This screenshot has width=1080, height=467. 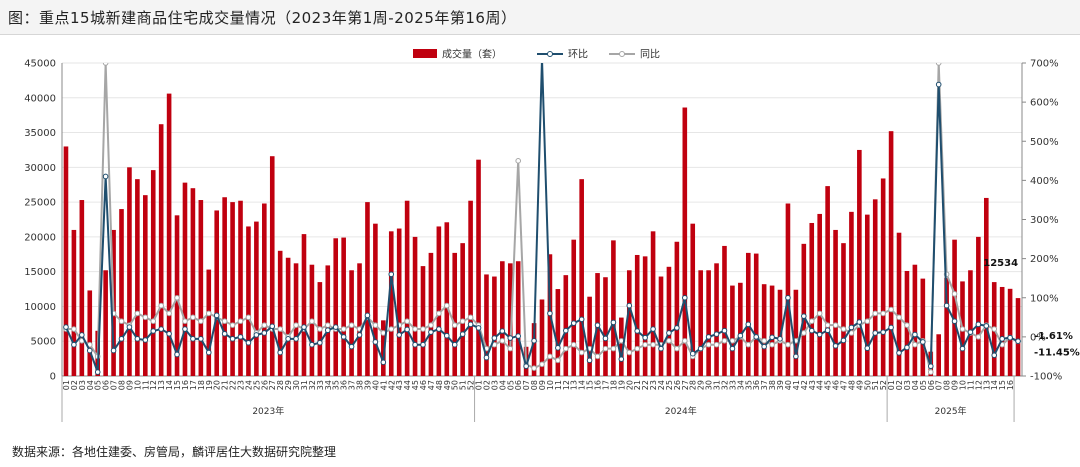 I want to click on x-tick-label: 22, so click(x=233, y=385).